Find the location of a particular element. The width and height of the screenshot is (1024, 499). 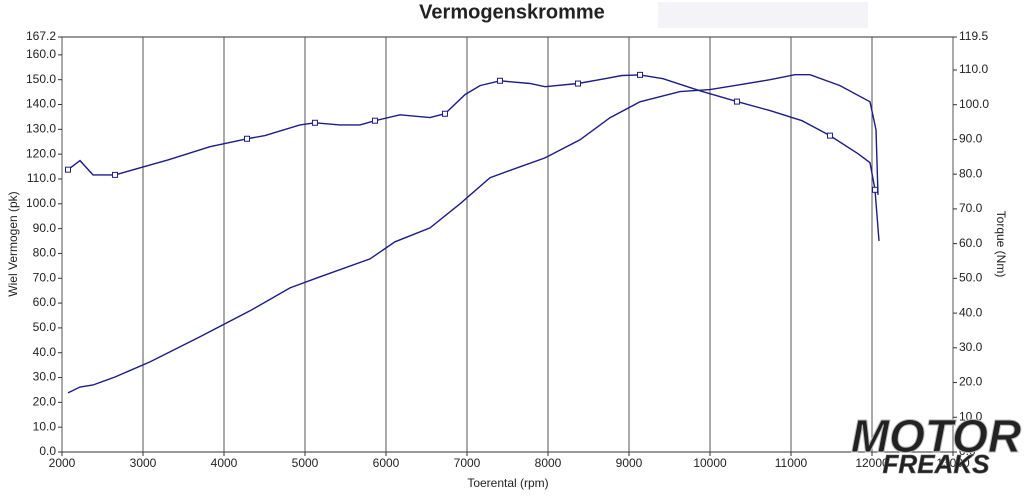

y-tick-label: 30.0 is located at coordinates (45, 377).